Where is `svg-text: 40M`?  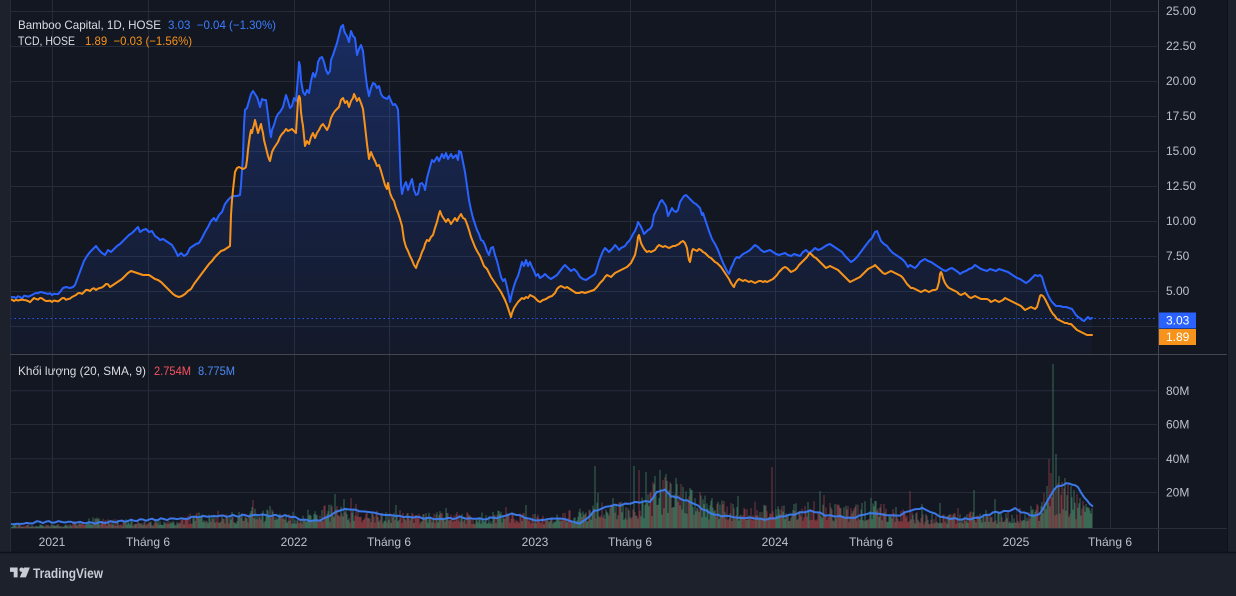 svg-text: 40M is located at coordinates (1177, 459).